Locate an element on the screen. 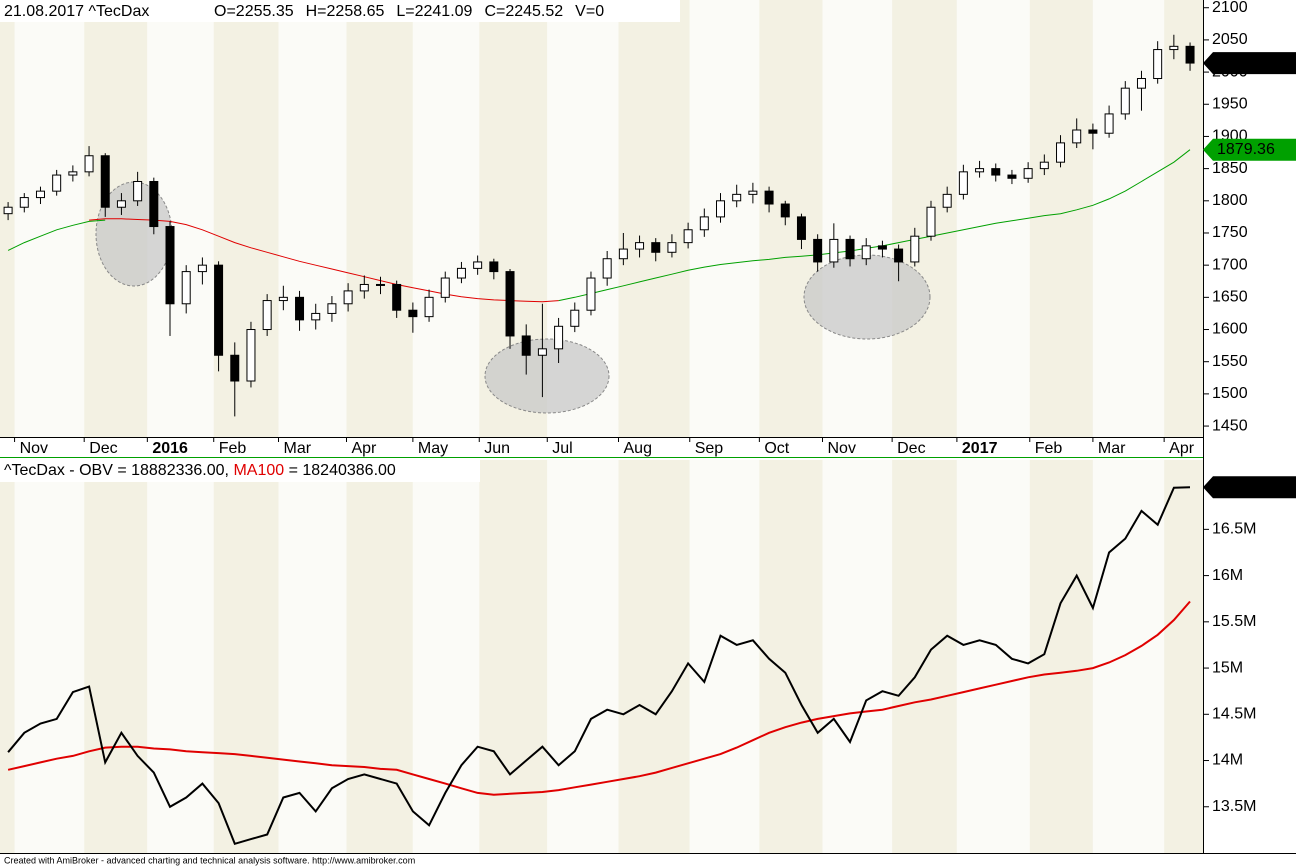  ma-readout: = 18240386.00 is located at coordinates (342, 470).